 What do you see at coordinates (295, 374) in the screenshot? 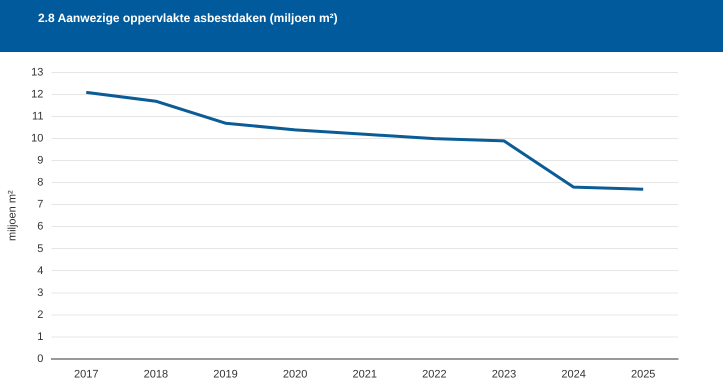
I see `x-tick-label: 2020` at bounding box center [295, 374].